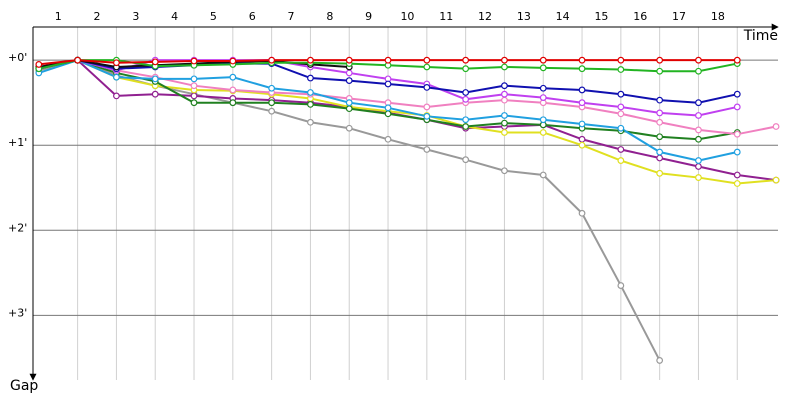 The image size is (800, 400). Describe the element at coordinates (760, 36) in the screenshot. I see `x-axis-title: Time` at that location.